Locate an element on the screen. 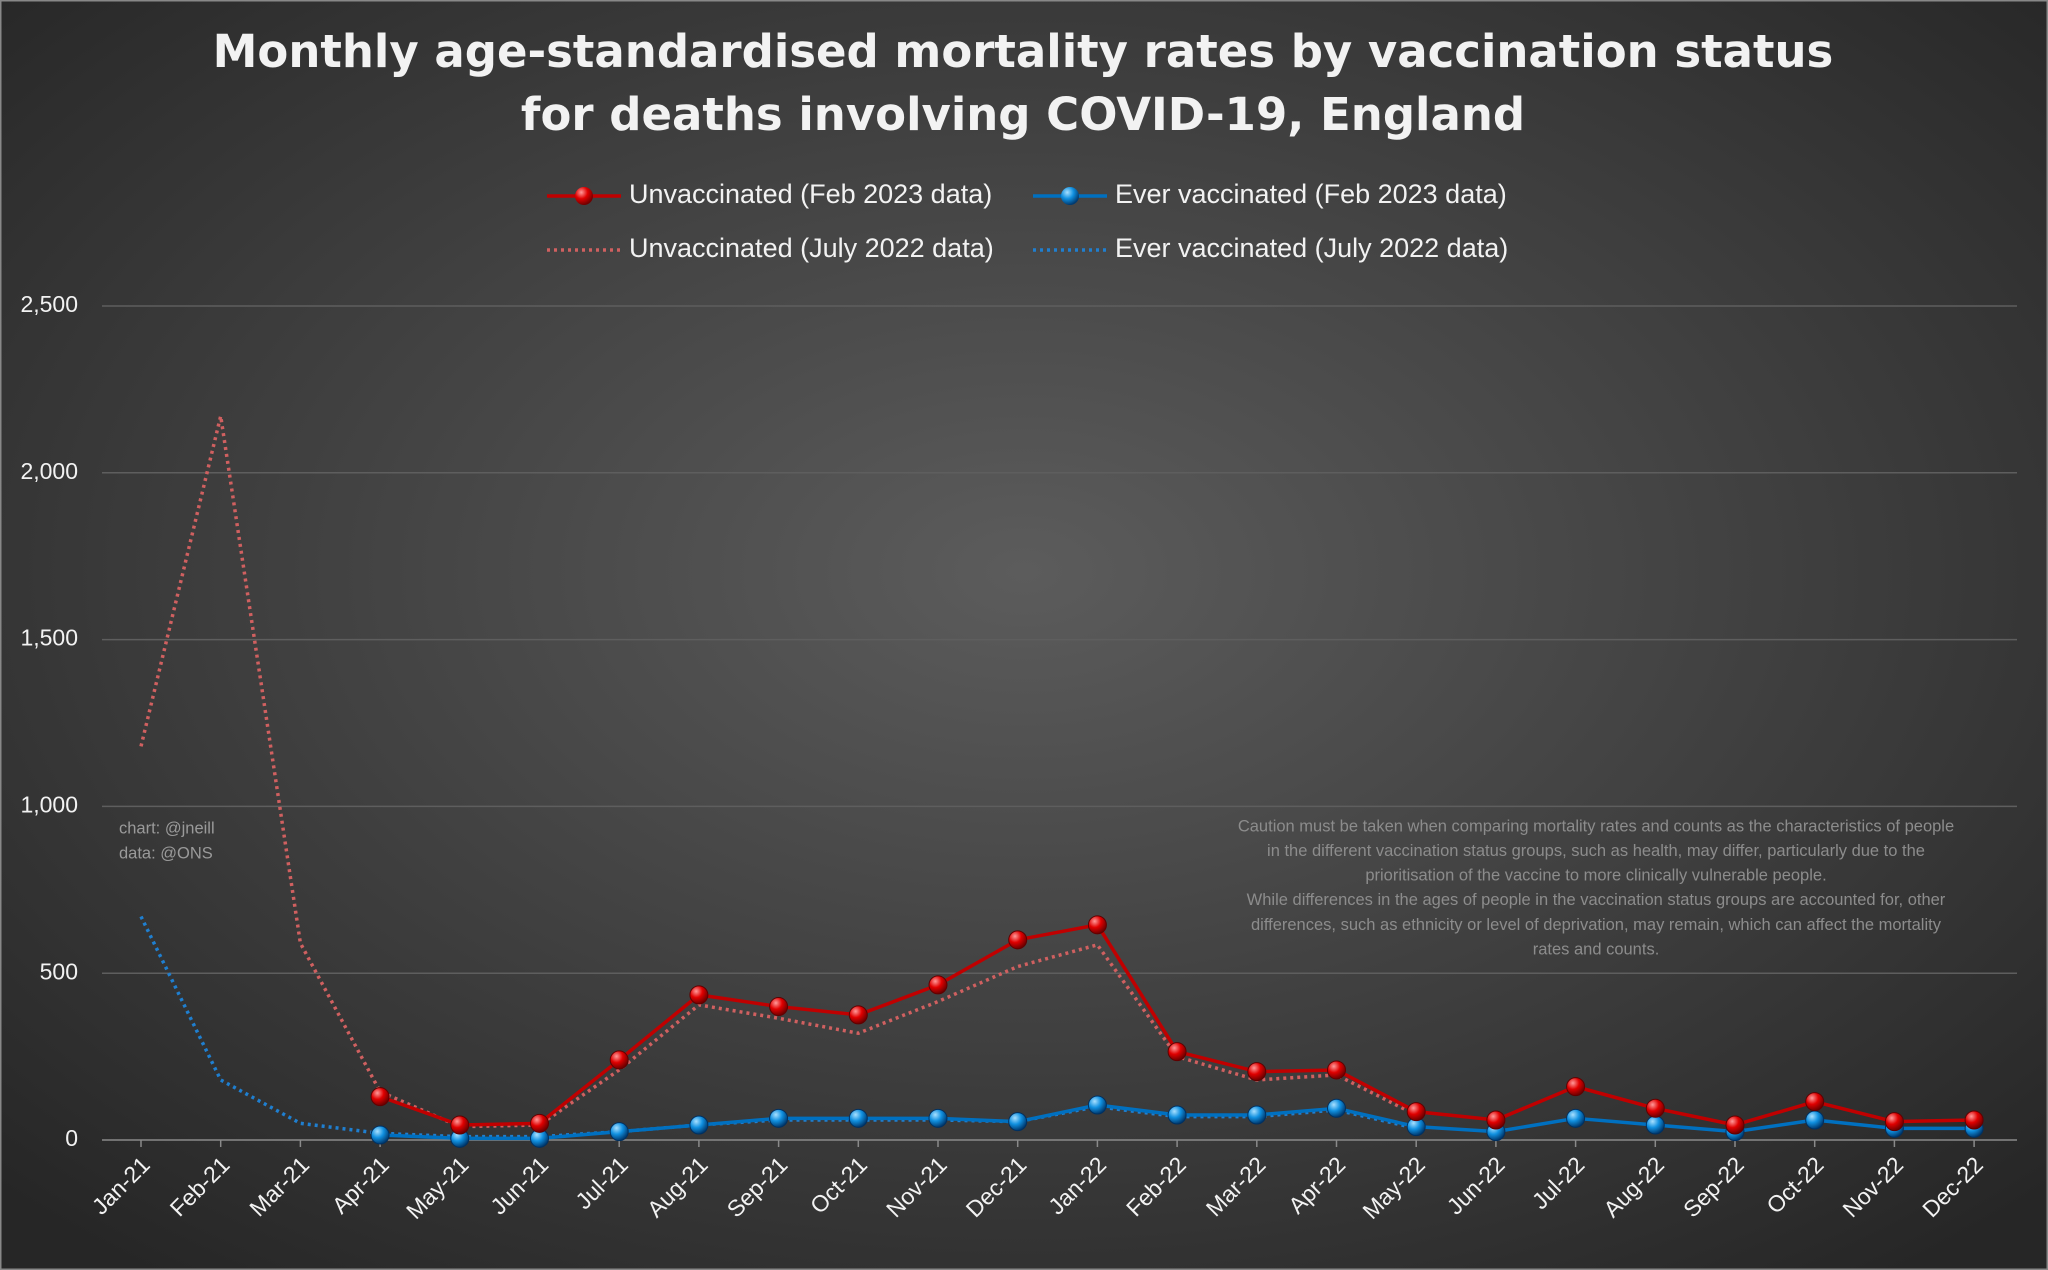  y-tick-label: 2,500 is located at coordinates (49, 304).